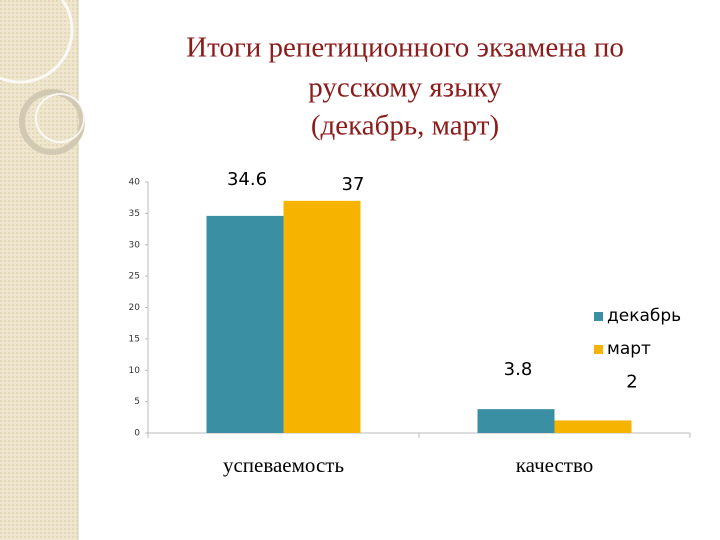 Image resolution: width=720 pixels, height=540 pixels. I want to click on title-line: русскому языку, so click(405, 88).